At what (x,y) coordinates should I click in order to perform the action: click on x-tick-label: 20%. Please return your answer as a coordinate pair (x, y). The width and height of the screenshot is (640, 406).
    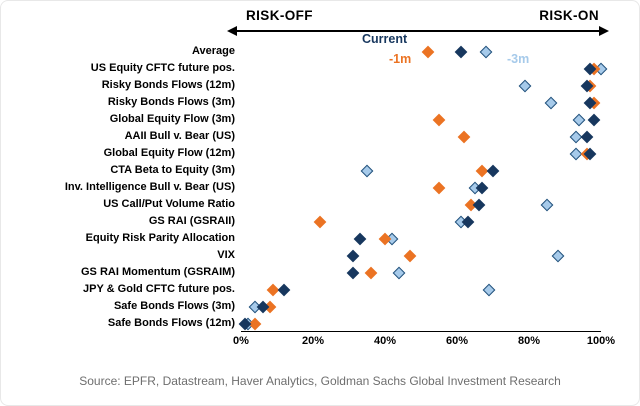
    Looking at the image, I should click on (313, 341).